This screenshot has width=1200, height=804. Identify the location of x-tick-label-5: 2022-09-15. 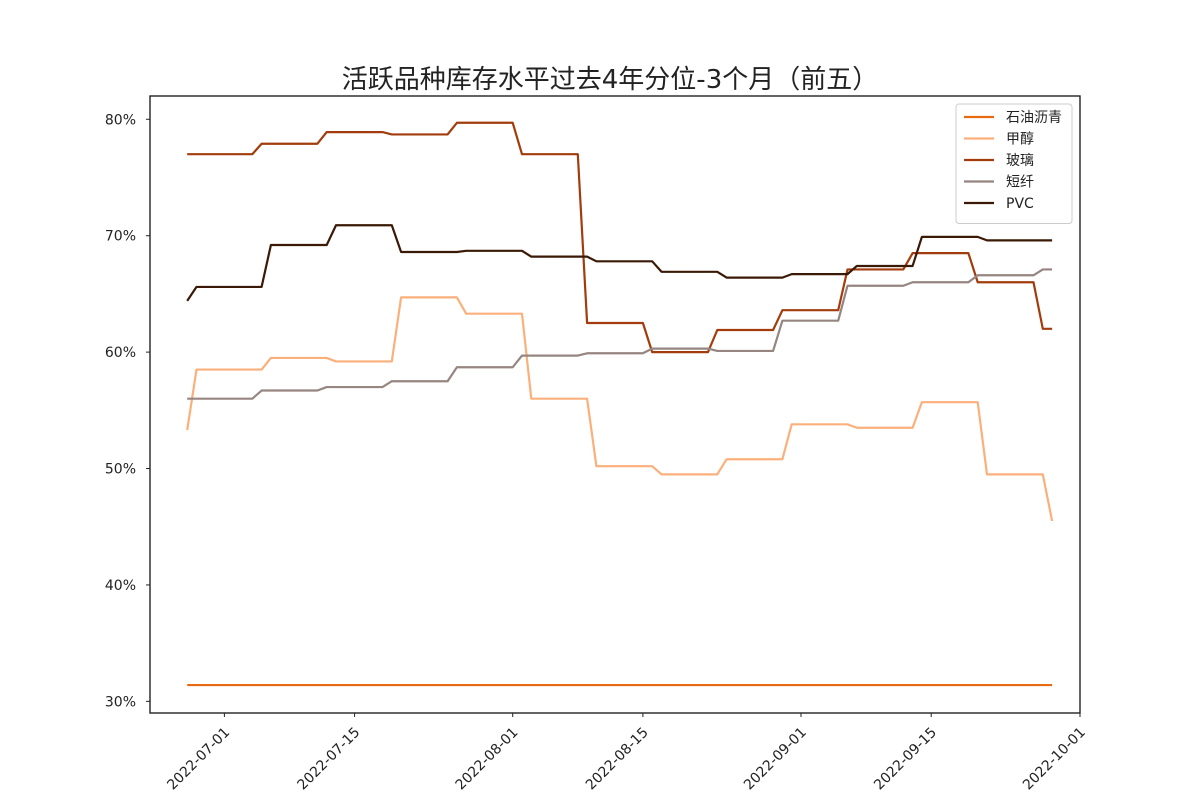
(905, 759).